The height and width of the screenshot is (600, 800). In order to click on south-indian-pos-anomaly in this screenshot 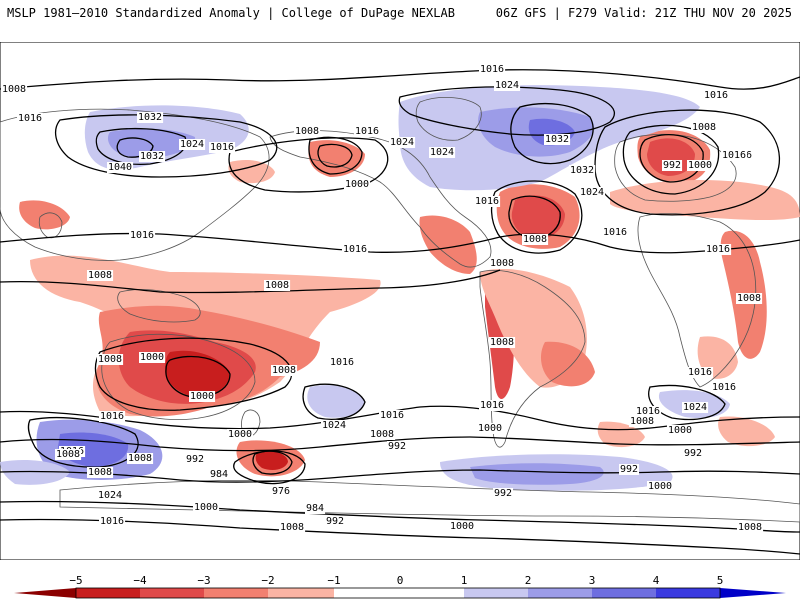, I will do `click(336, 401)`.